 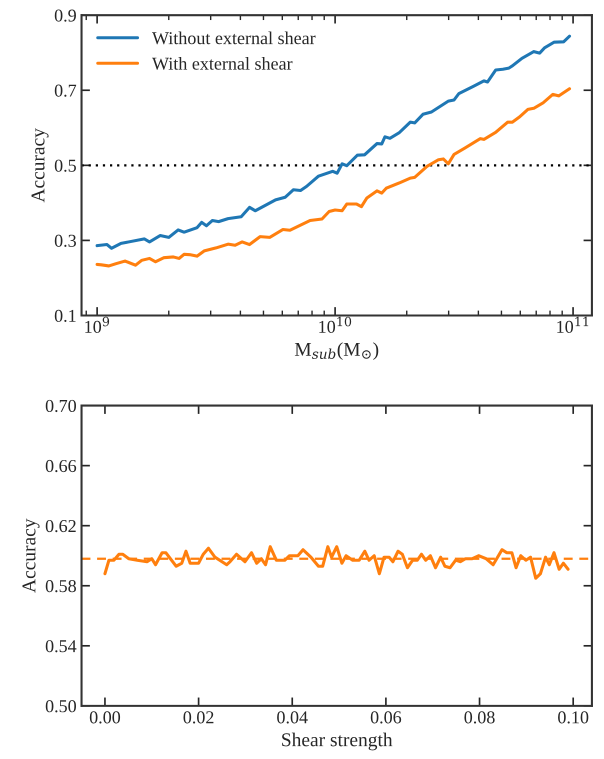 What do you see at coordinates (198, 717) in the screenshot?
I see `x-tick-label: 0.02` at bounding box center [198, 717].